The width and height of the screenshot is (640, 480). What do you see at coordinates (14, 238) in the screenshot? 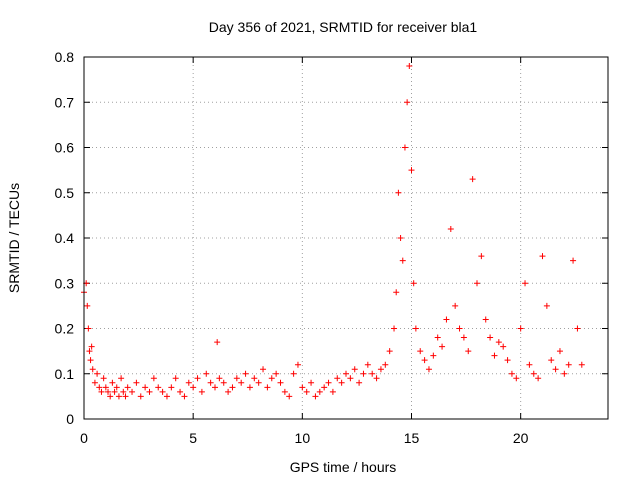
I see `y-axis-label: SRMTID / TECUs` at bounding box center [14, 238].